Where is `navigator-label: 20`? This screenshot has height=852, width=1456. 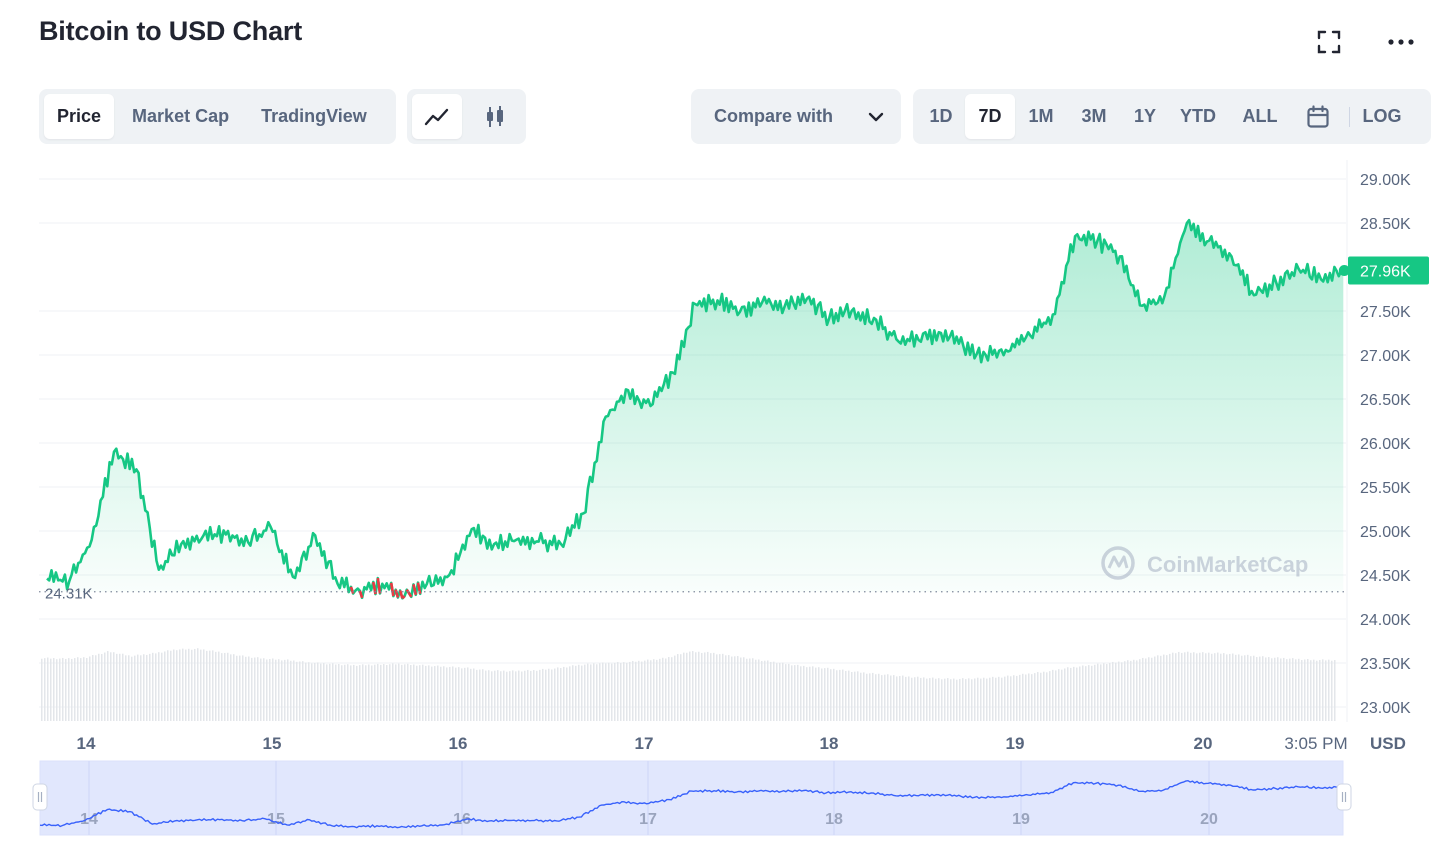
navigator-label: 20 is located at coordinates (1209, 819).